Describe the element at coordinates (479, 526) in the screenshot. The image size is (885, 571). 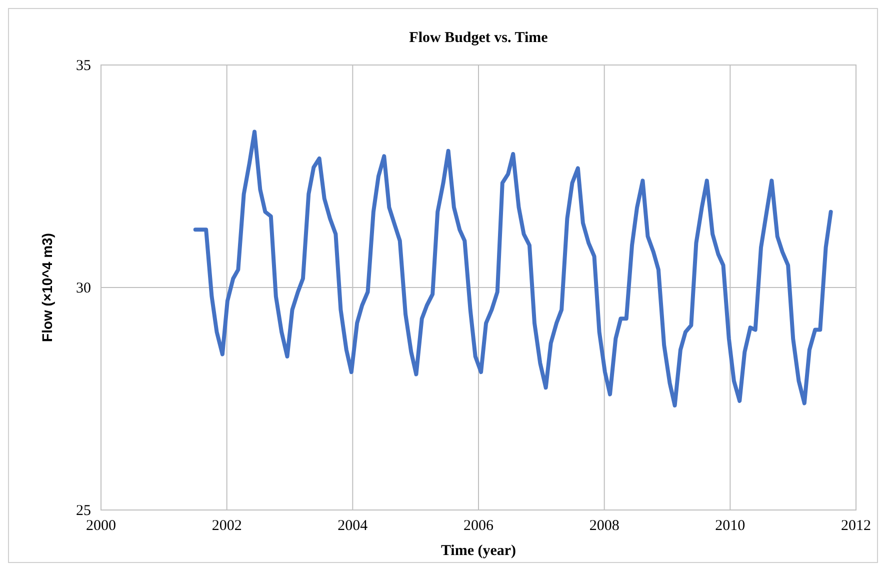
I see `x-tick-label: 2006` at that location.